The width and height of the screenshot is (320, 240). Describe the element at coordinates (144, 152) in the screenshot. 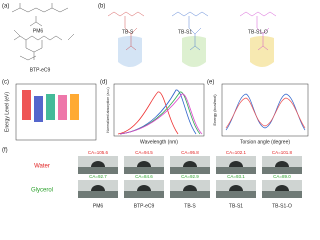

I see `contact-angle: CA=94.5` at that location.